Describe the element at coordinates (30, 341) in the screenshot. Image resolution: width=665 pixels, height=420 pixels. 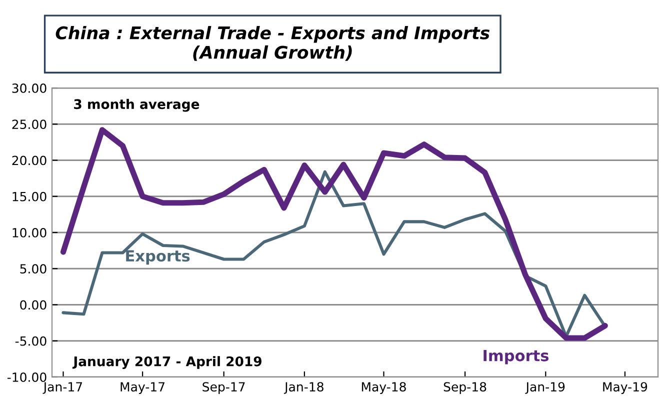
I see `y-tick-label: -5.00` at that location.